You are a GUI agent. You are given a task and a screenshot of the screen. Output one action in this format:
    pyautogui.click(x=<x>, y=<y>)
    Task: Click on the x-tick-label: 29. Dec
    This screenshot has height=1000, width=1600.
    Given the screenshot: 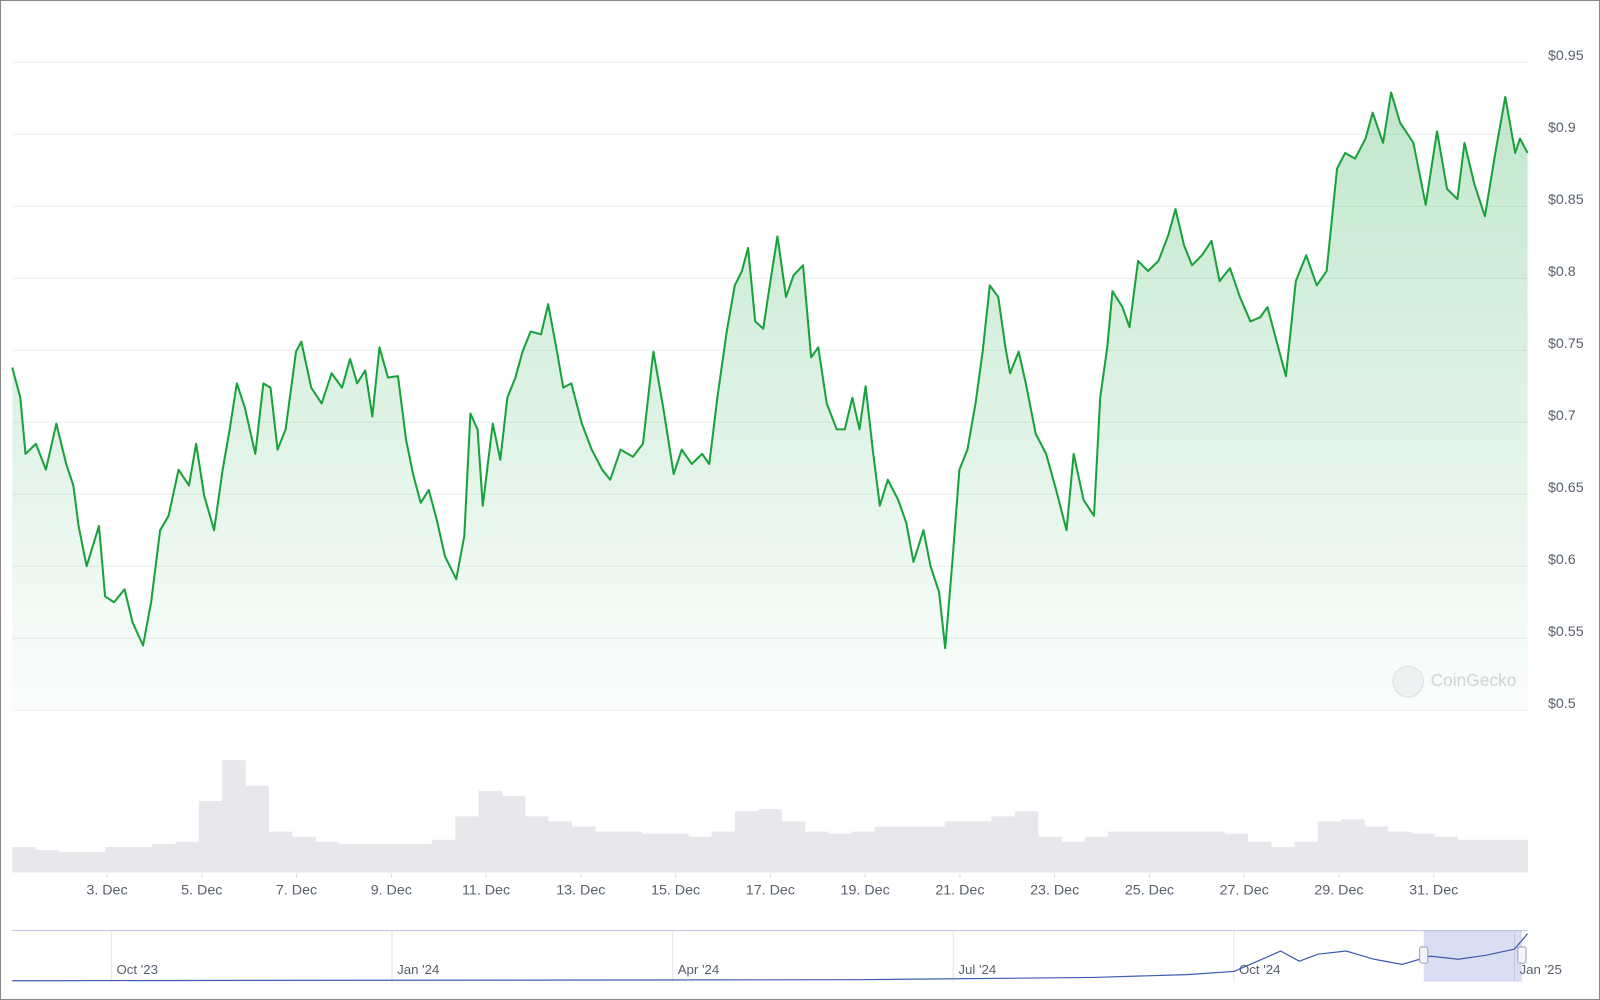 What is the action you would take?
    pyautogui.click(x=1338, y=891)
    